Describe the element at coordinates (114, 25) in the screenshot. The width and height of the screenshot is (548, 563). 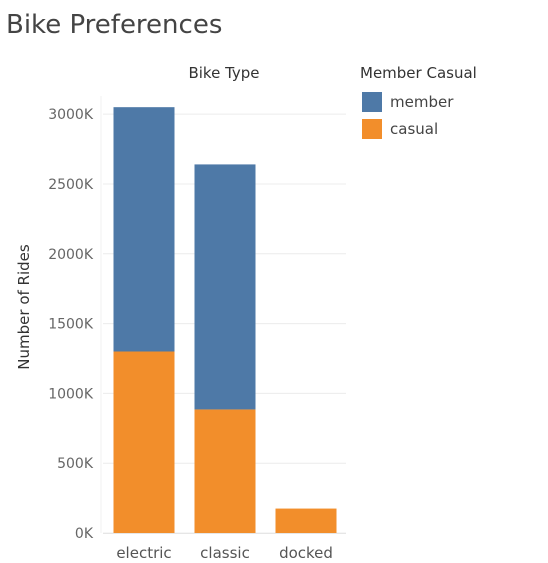
I see `chart-title: Bike Preferences` at that location.